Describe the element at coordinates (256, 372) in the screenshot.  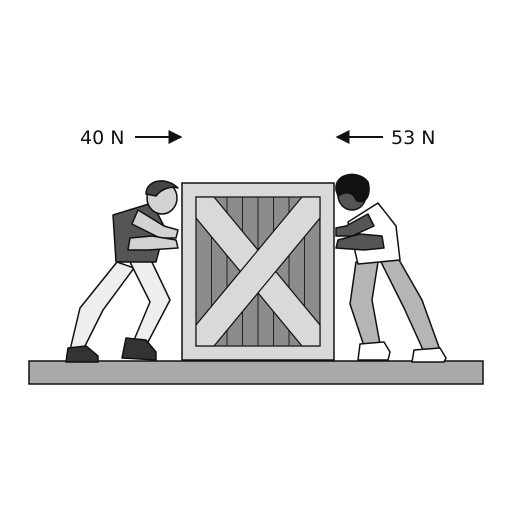
I see `ground` at that location.